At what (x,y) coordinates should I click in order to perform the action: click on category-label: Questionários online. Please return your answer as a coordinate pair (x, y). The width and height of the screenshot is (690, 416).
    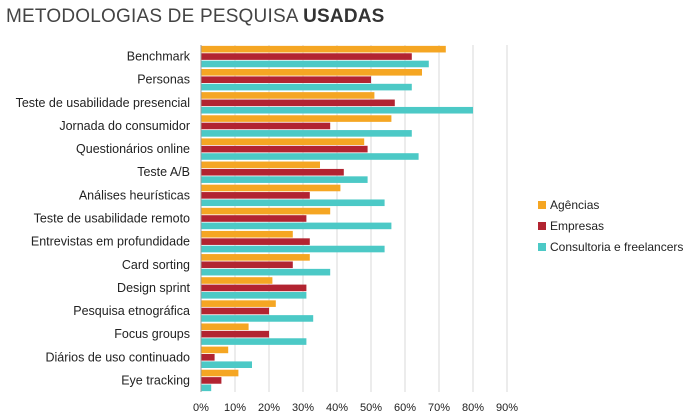
    Looking at the image, I should click on (133, 149).